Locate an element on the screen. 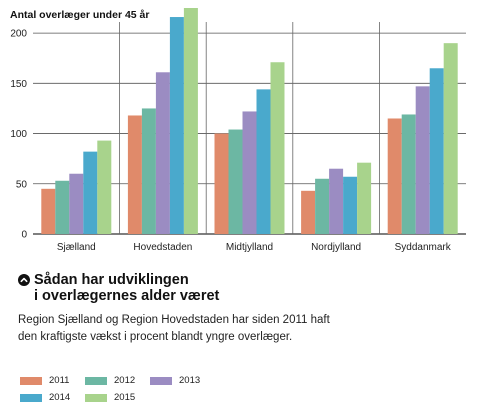 The height and width of the screenshot is (411, 480). y-tick-label: 50 is located at coordinates (22, 184).